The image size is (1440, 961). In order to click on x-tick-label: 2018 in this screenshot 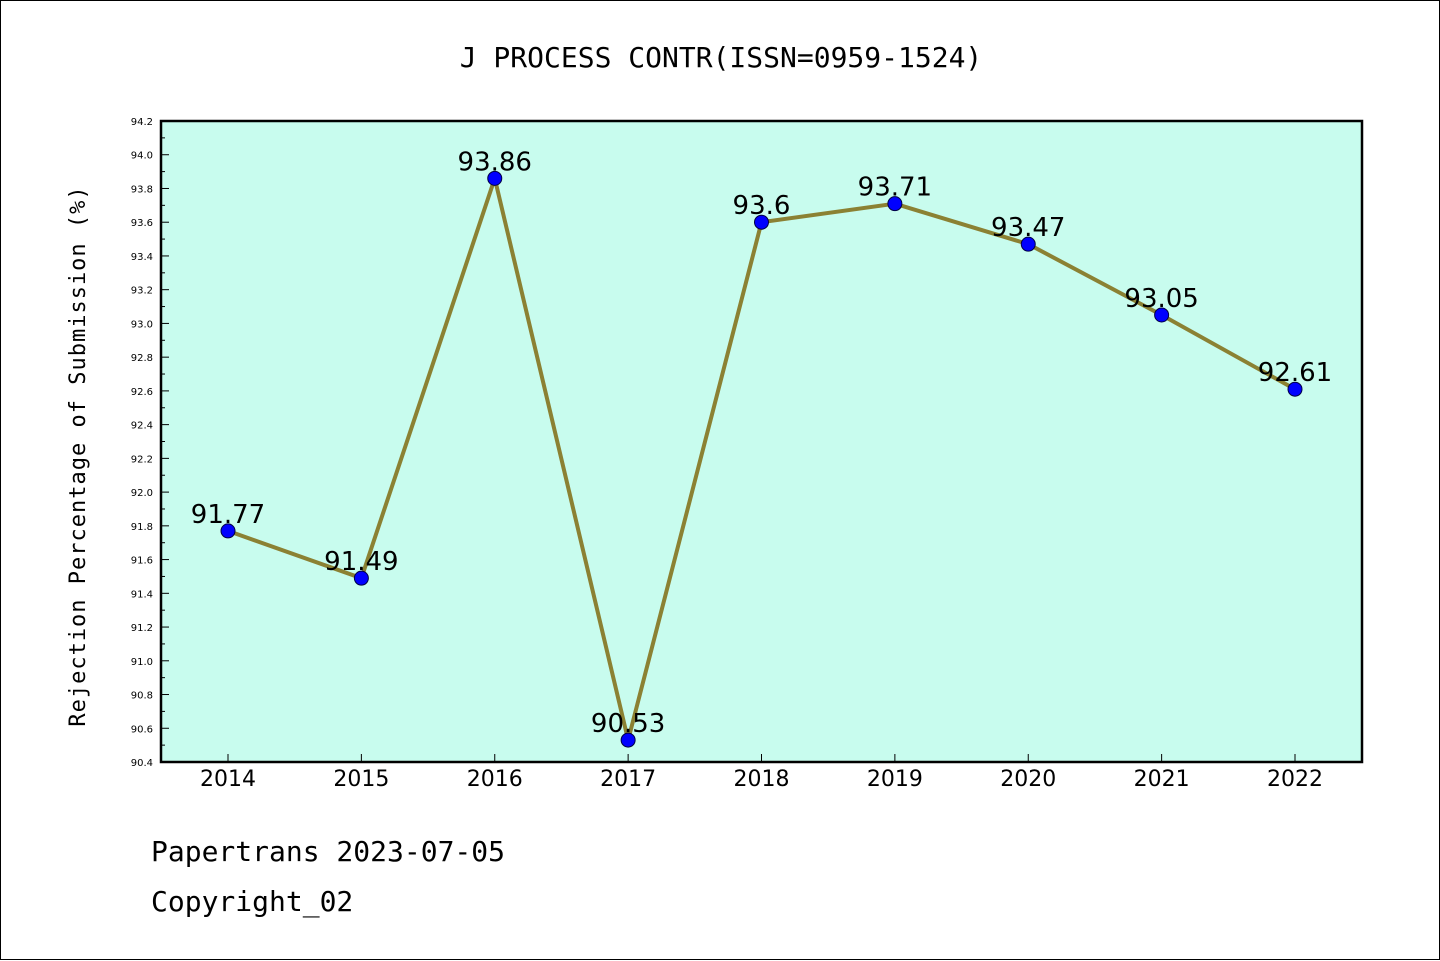, I will do `click(762, 779)`.